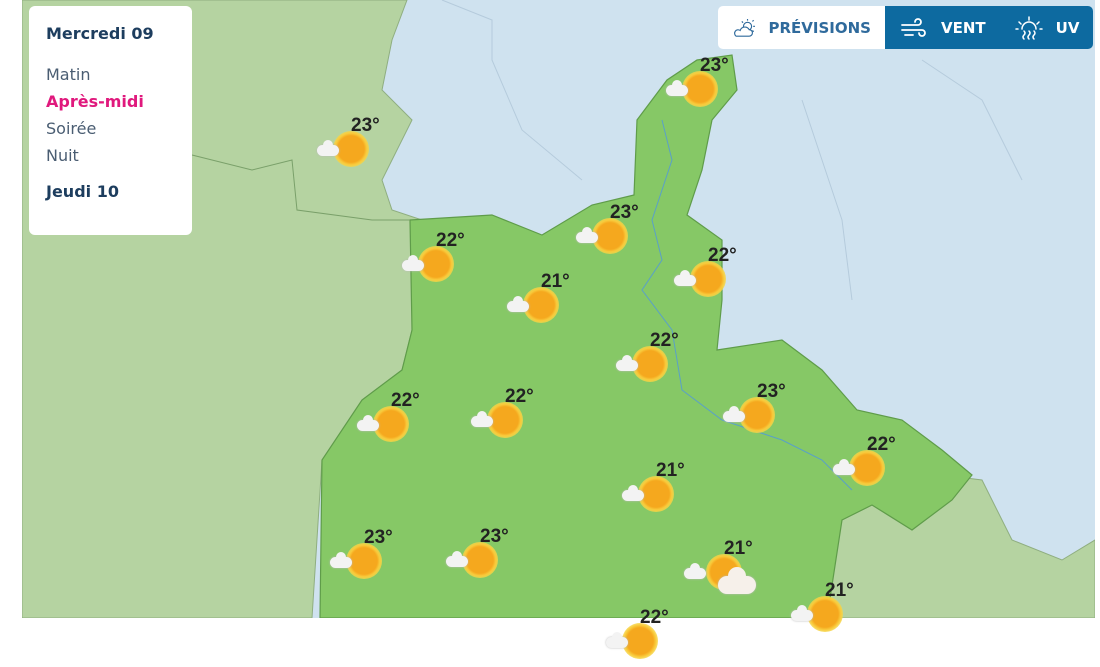  What do you see at coordinates (71, 128) in the screenshot?
I see `slot-soiree: Soirée` at bounding box center [71, 128].